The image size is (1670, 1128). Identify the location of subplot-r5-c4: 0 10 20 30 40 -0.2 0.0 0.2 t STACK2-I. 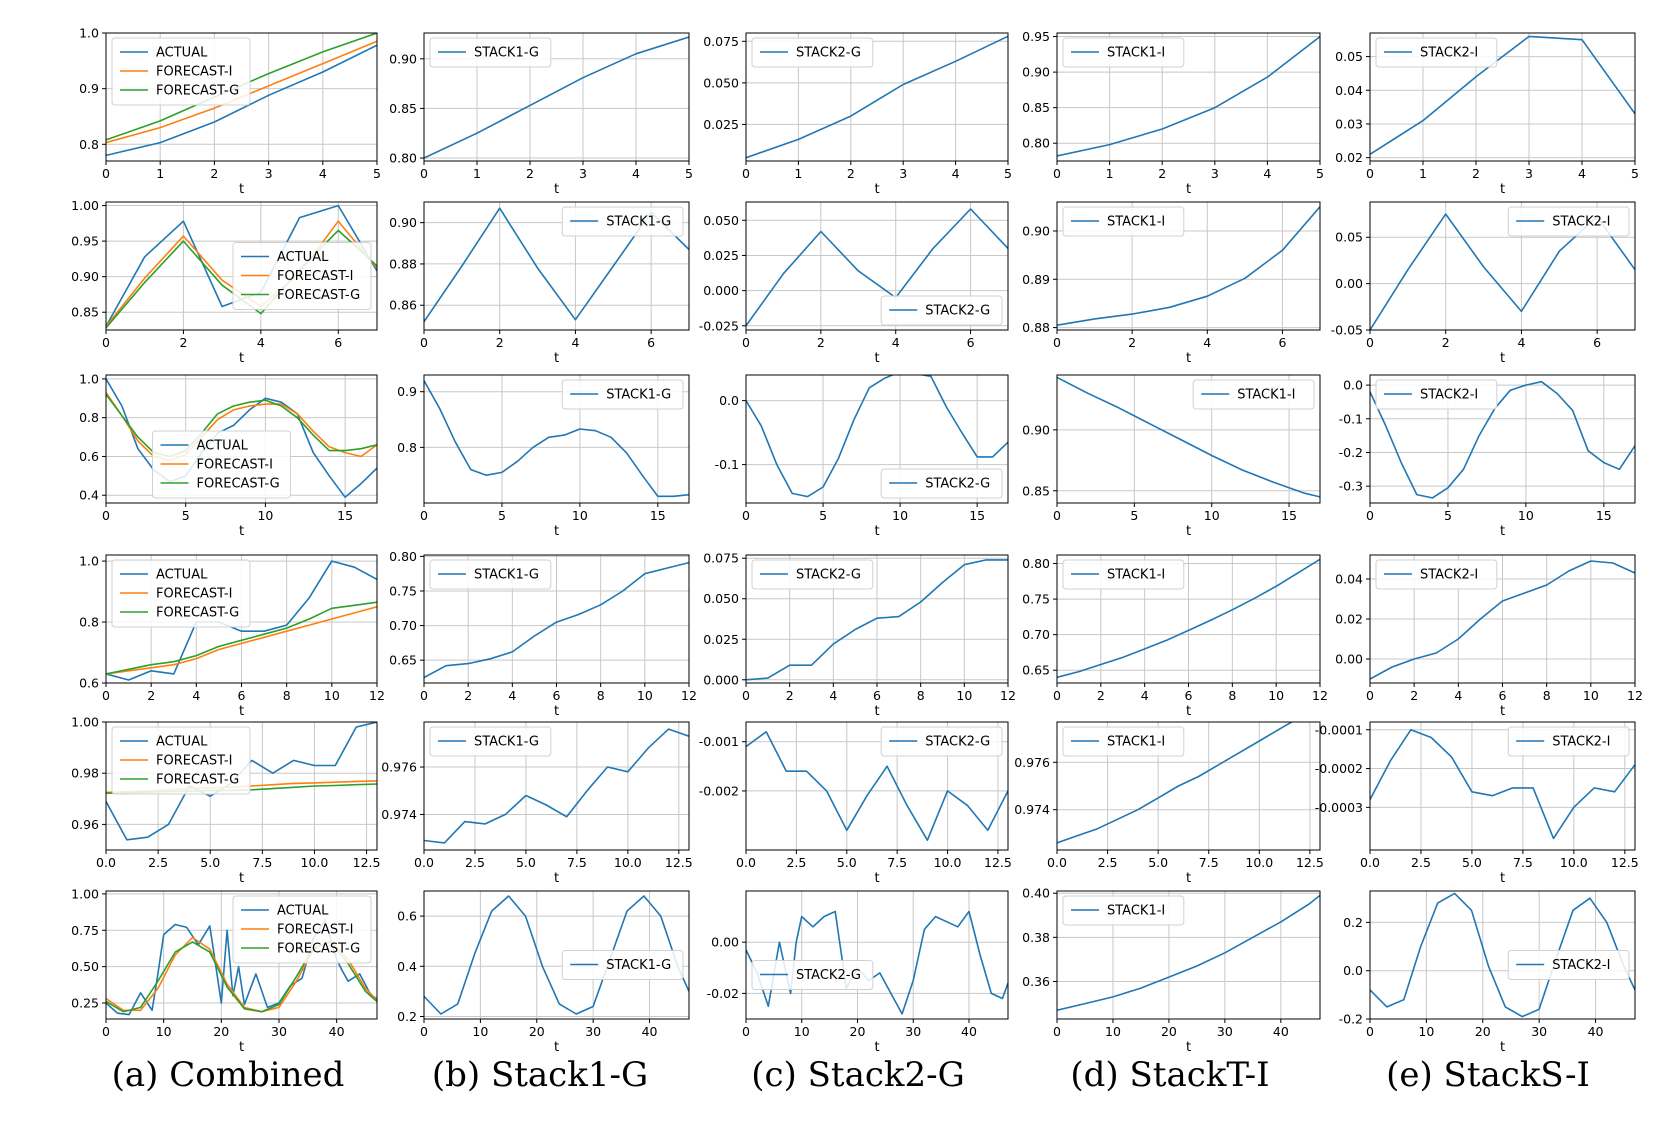
(1487, 972).